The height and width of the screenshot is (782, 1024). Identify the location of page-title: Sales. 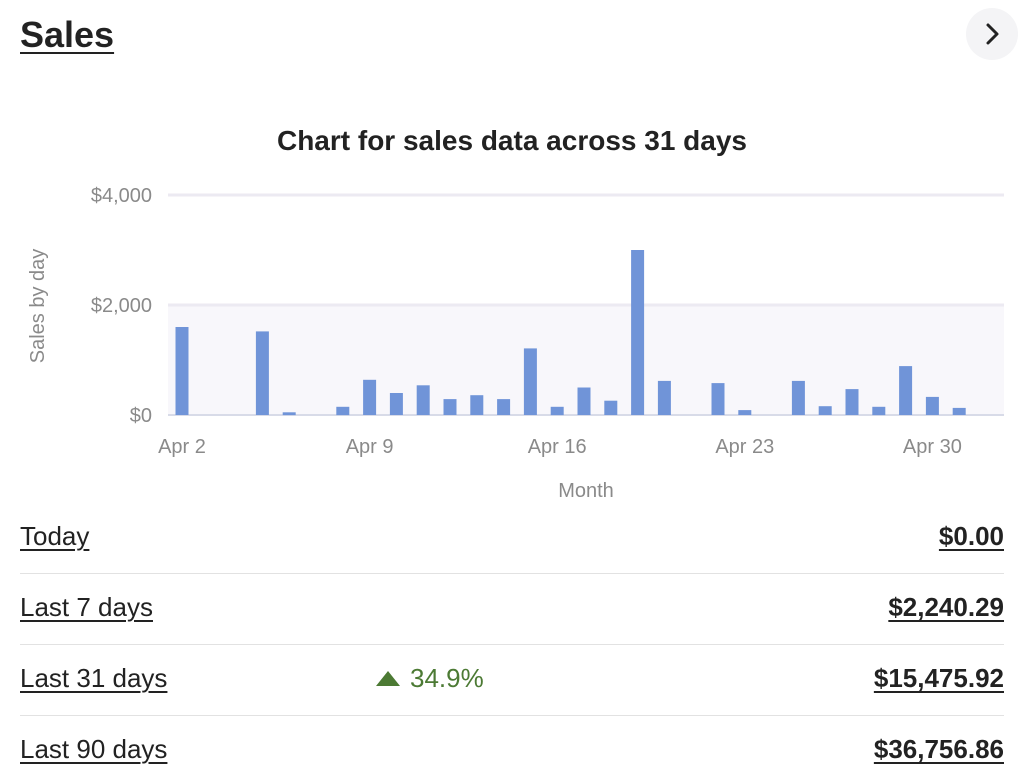
(67, 34).